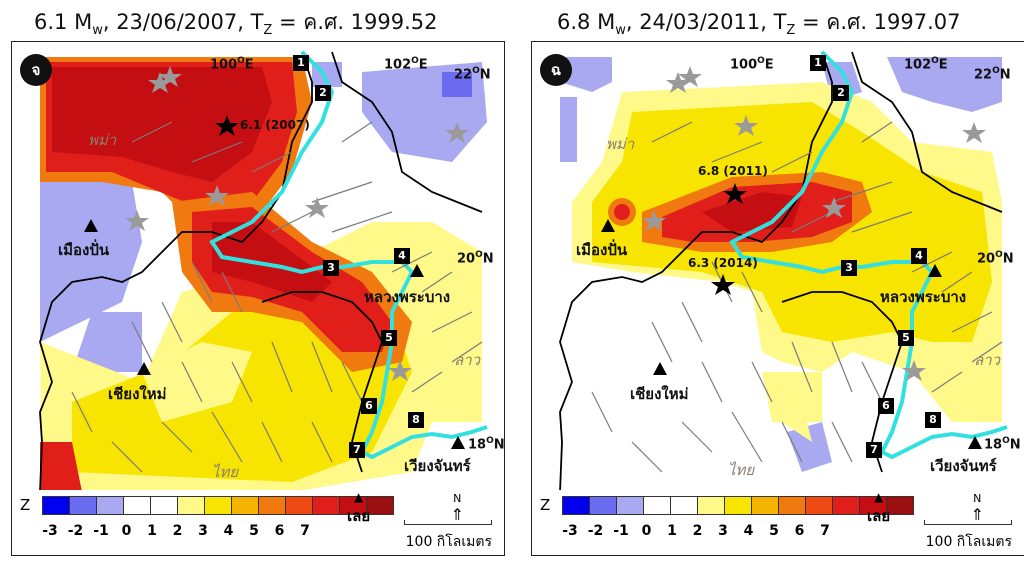 The width and height of the screenshot is (1024, 563). Describe the element at coordinates (437, 466) in the screenshot. I see `city-label-vientiane: เวียงจันทร์` at that location.